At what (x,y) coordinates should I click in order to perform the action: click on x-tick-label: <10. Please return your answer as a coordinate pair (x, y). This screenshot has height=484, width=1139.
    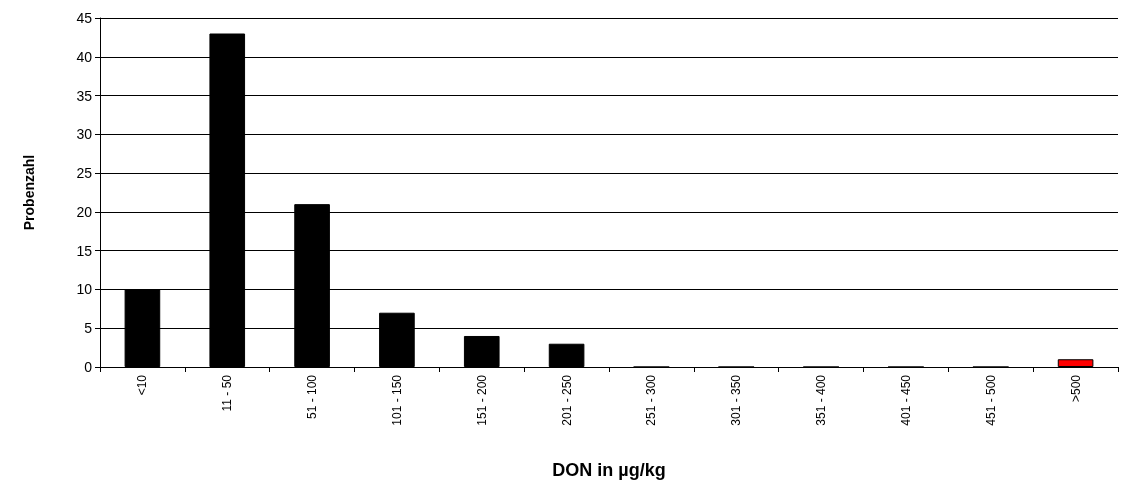
    Looking at the image, I should click on (142, 385).